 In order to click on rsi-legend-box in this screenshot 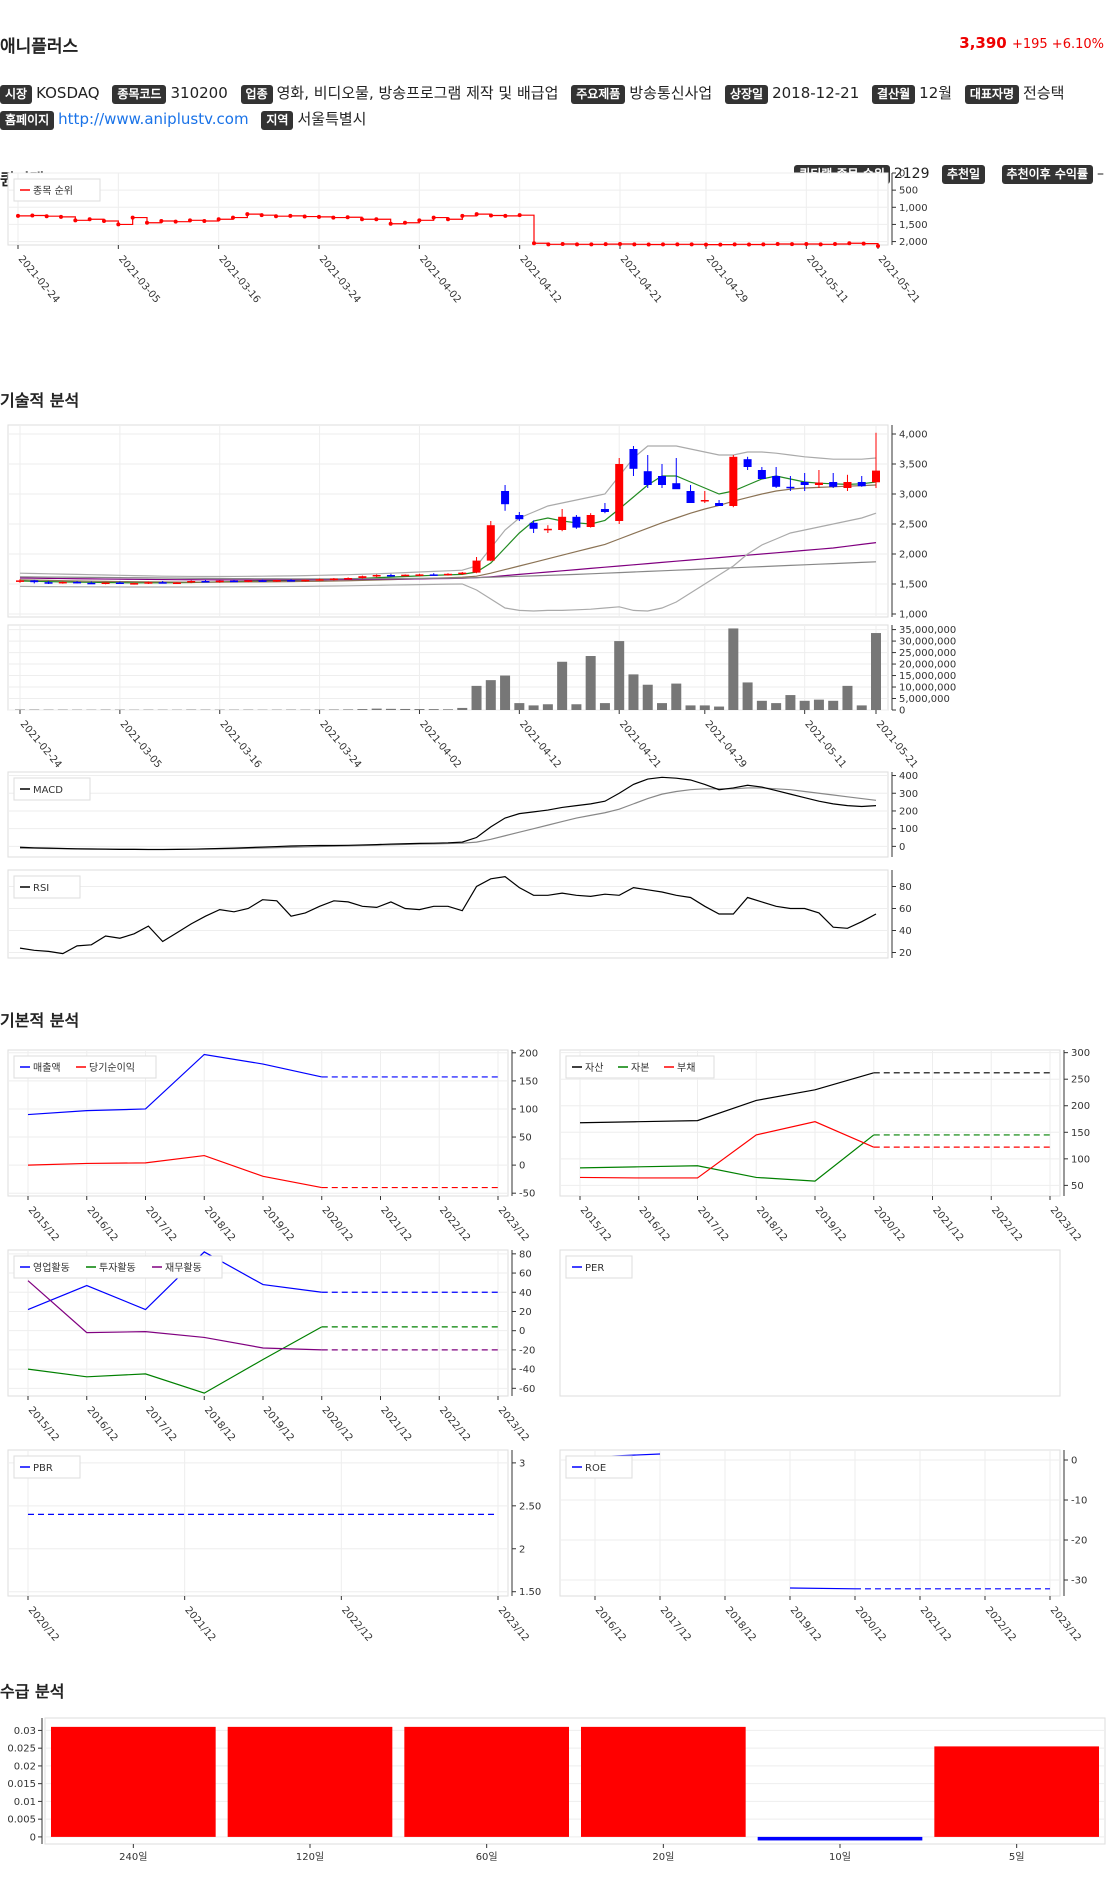, I will do `click(47, 887)`.